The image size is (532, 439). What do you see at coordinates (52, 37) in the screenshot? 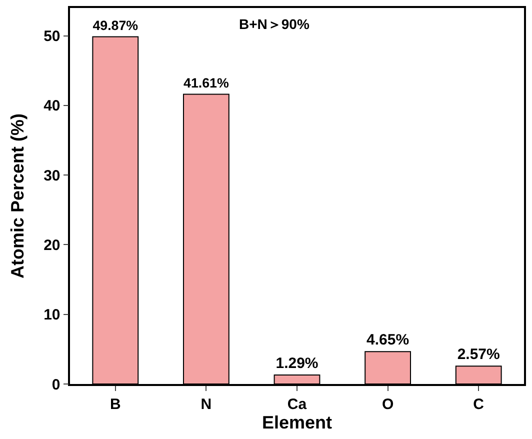
I see `y-tick-label: 50` at bounding box center [52, 37].